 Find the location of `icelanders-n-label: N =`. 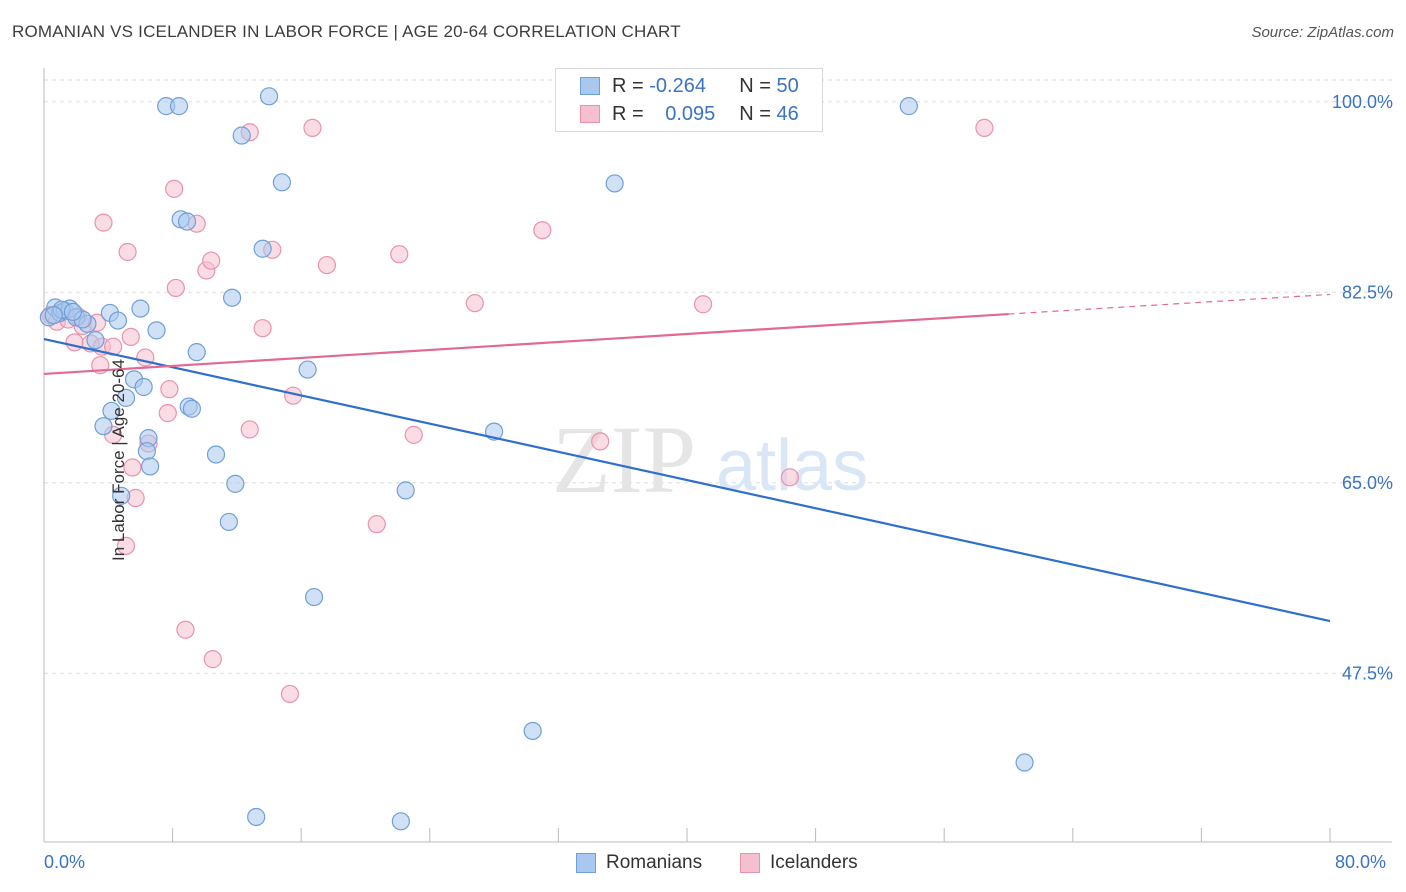

icelanders-n-label: N = is located at coordinates (755, 113).